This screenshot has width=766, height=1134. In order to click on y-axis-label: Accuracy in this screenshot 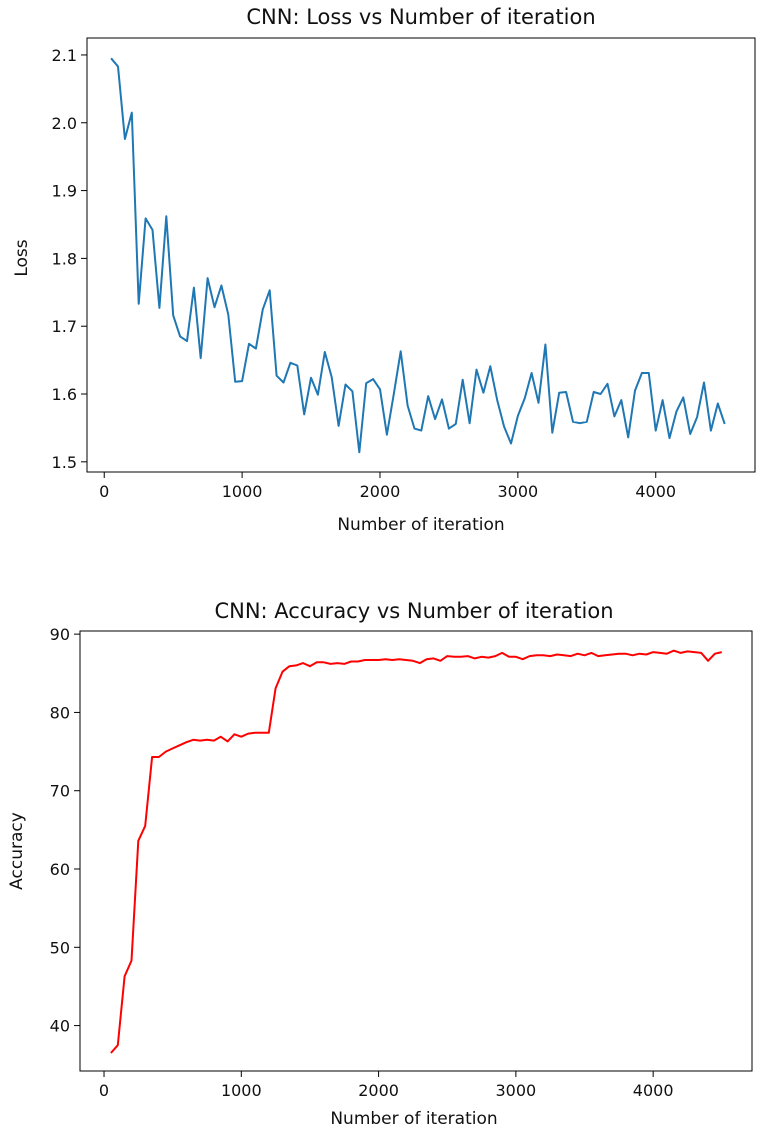, I will do `click(17, 851)`.